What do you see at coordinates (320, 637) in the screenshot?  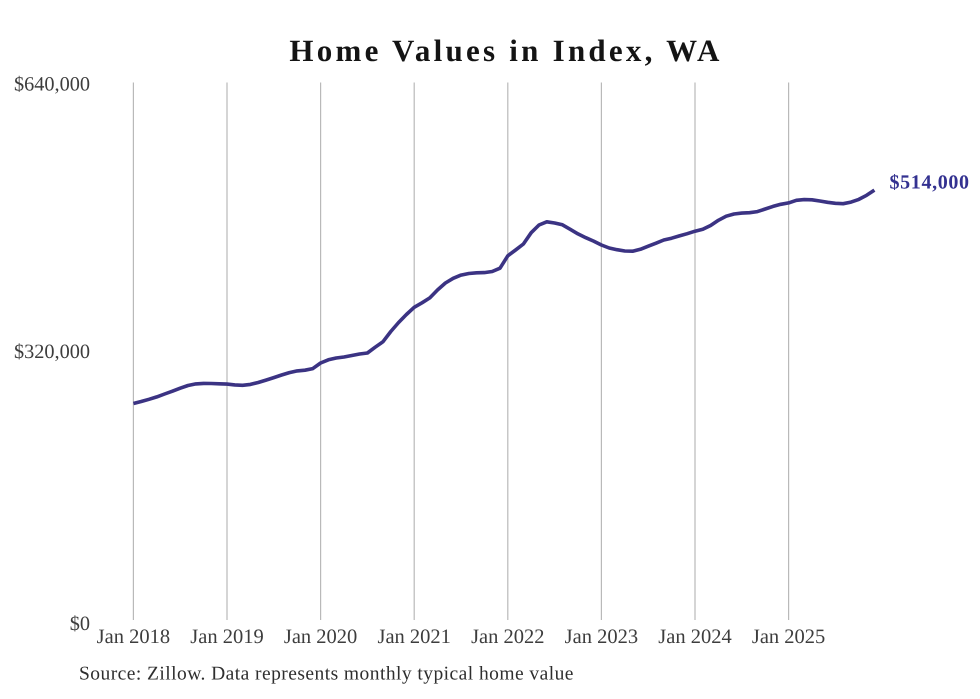 I see `svg-text: Jan 2020` at bounding box center [320, 637].